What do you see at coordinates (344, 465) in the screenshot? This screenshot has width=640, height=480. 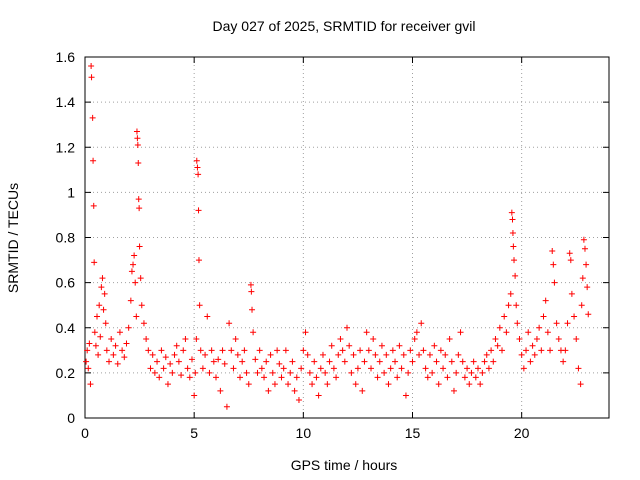 I see `x-axis-label: GPS time / hours` at bounding box center [344, 465].